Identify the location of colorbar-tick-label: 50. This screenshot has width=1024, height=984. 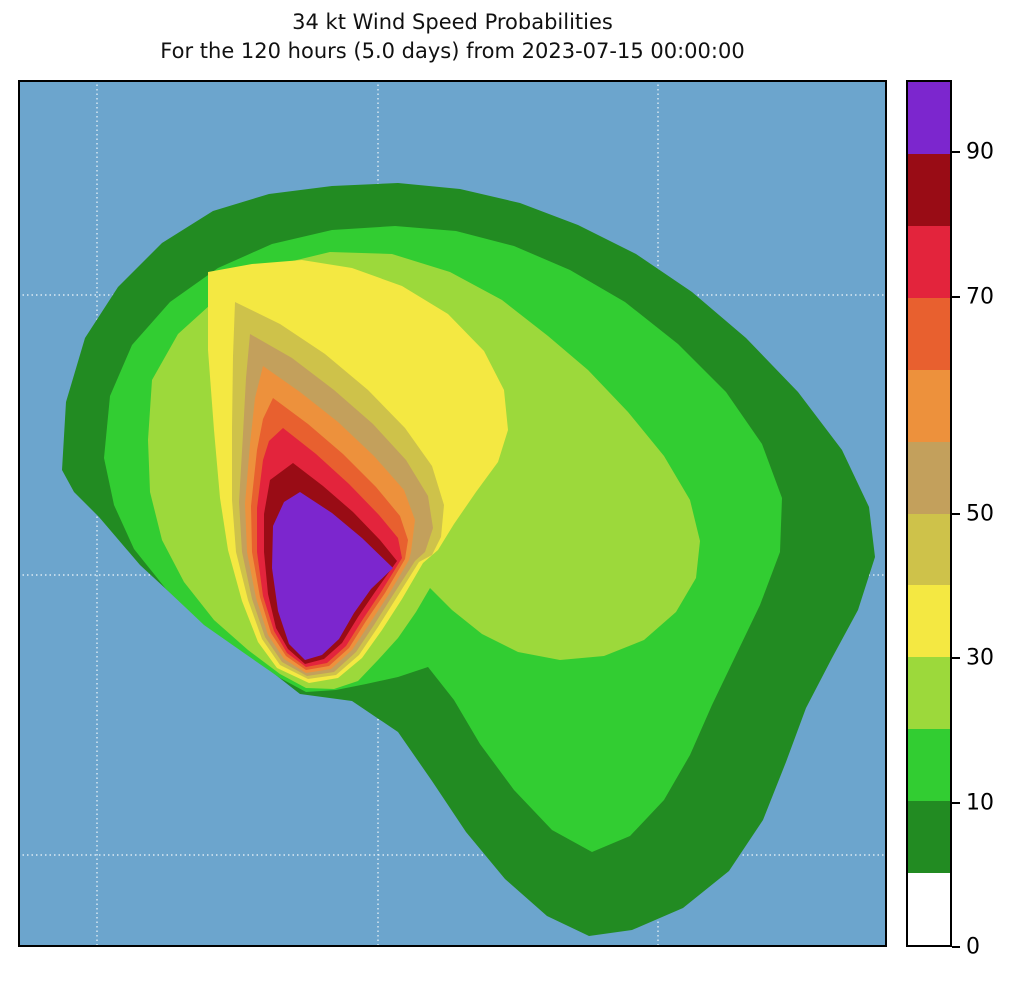
(980, 513).